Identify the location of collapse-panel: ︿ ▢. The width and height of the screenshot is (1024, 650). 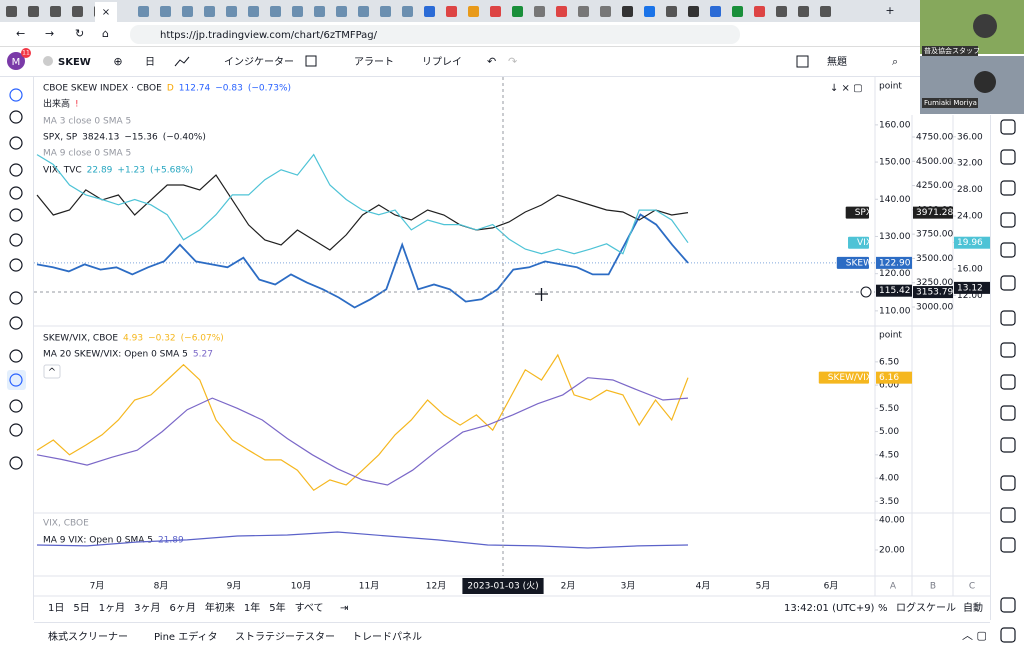
(974, 635).